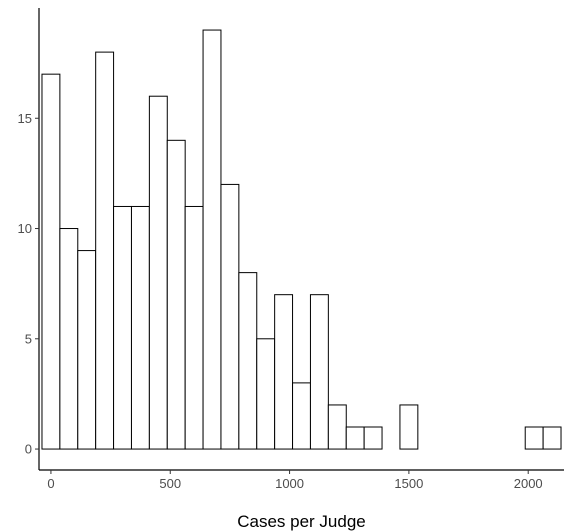 Image resolution: width=579 pixels, height=531 pixels. What do you see at coordinates (25, 228) in the screenshot?
I see `y-tick-label-2: 10` at bounding box center [25, 228].